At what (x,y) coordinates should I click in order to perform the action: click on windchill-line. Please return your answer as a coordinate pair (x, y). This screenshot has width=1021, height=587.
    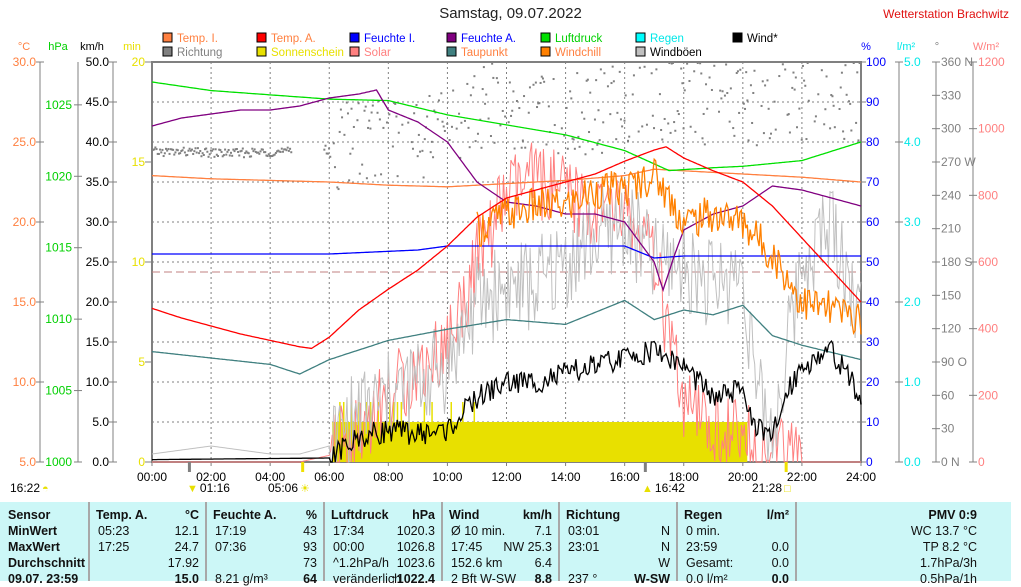
    Looking at the image, I should click on (669, 246).